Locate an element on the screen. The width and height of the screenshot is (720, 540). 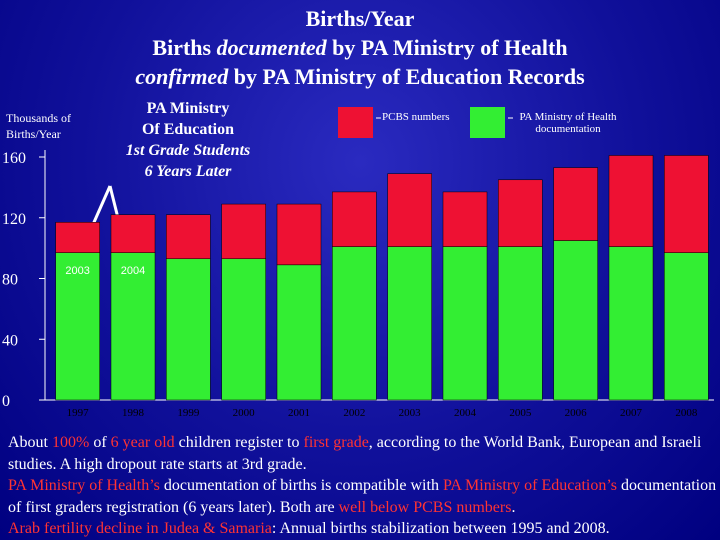
x-tick-label: 2005 is located at coordinates (520, 413).